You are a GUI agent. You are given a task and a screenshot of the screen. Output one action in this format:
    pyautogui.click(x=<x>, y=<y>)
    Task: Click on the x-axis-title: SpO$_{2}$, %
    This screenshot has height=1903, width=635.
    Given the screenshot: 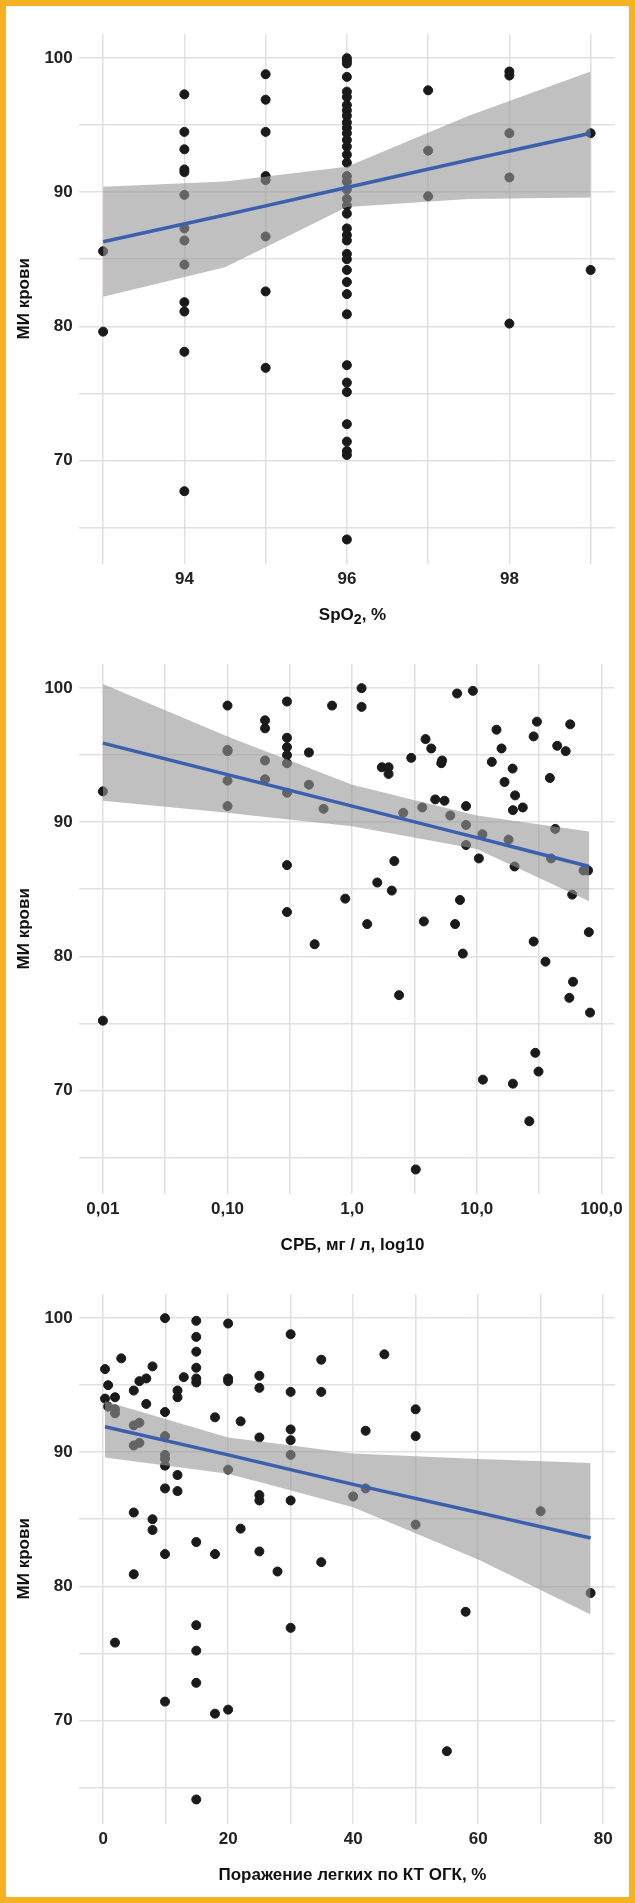 What is the action you would take?
    pyautogui.click(x=352, y=617)
    